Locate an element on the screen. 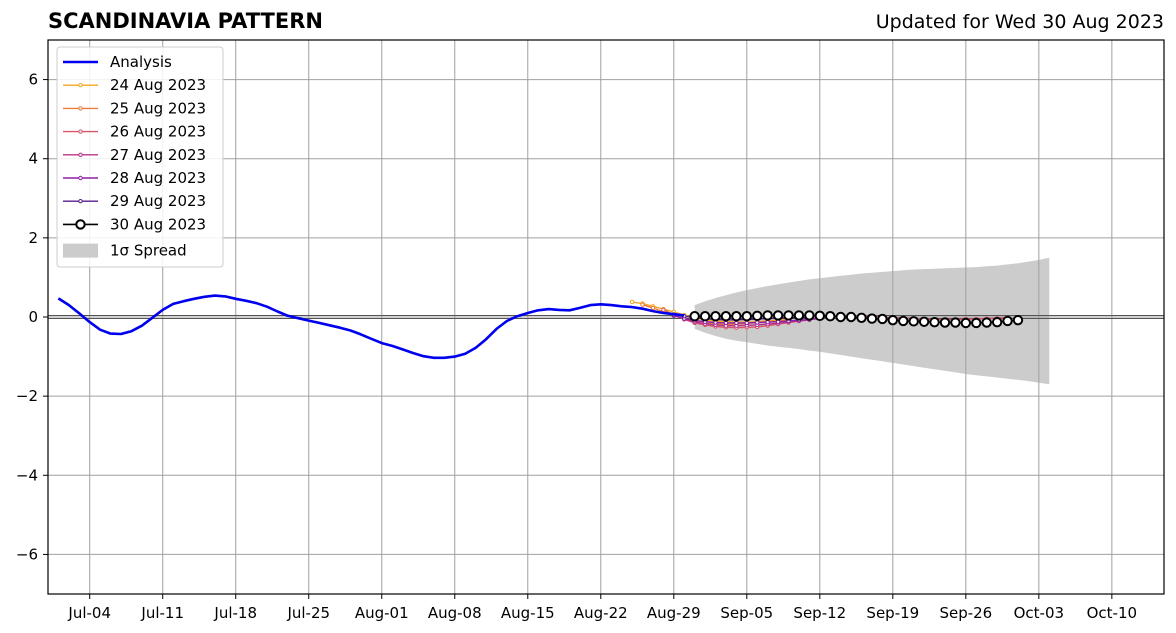  legend-label-forecast: 26 Aug 2023 is located at coordinates (158, 132).